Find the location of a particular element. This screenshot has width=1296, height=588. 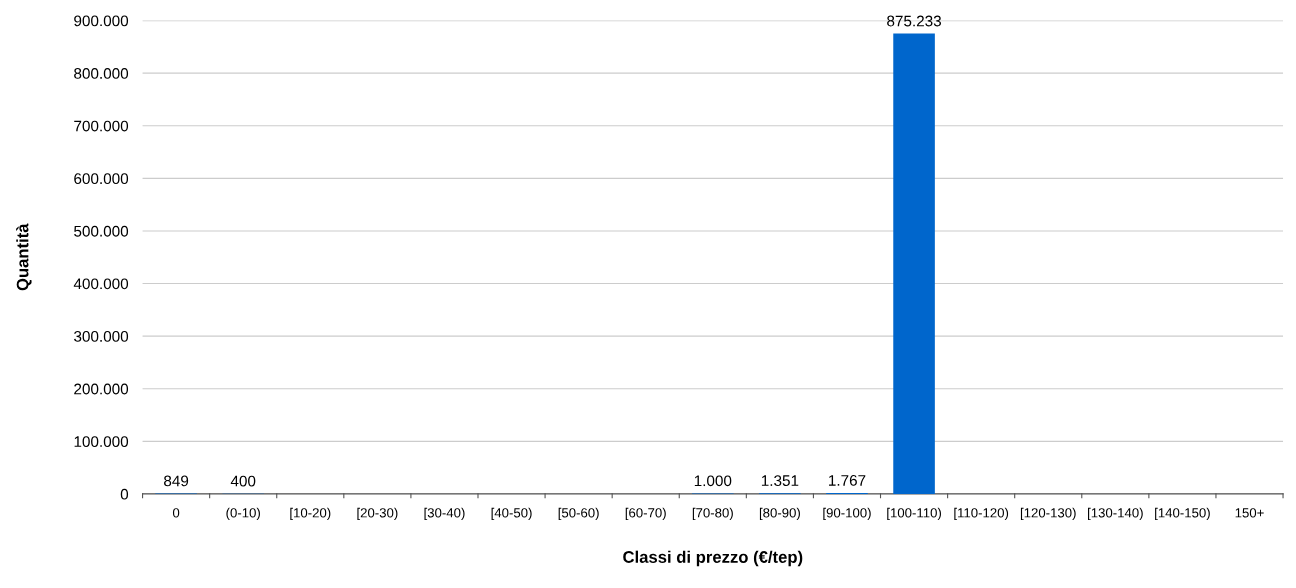

x-tick-label: [110-120) is located at coordinates (981, 514).